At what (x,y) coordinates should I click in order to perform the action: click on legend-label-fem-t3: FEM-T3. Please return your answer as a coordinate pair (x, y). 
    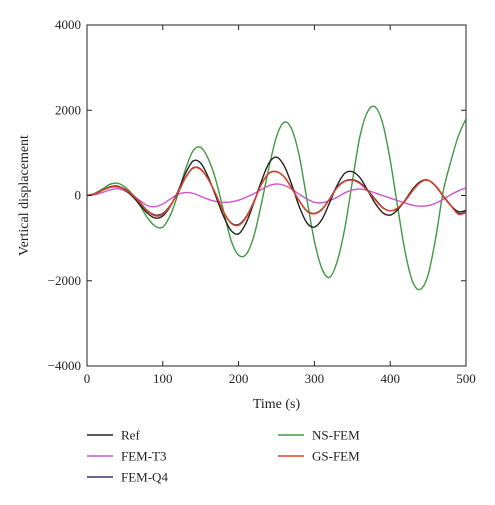
    Looking at the image, I should click on (144, 456).